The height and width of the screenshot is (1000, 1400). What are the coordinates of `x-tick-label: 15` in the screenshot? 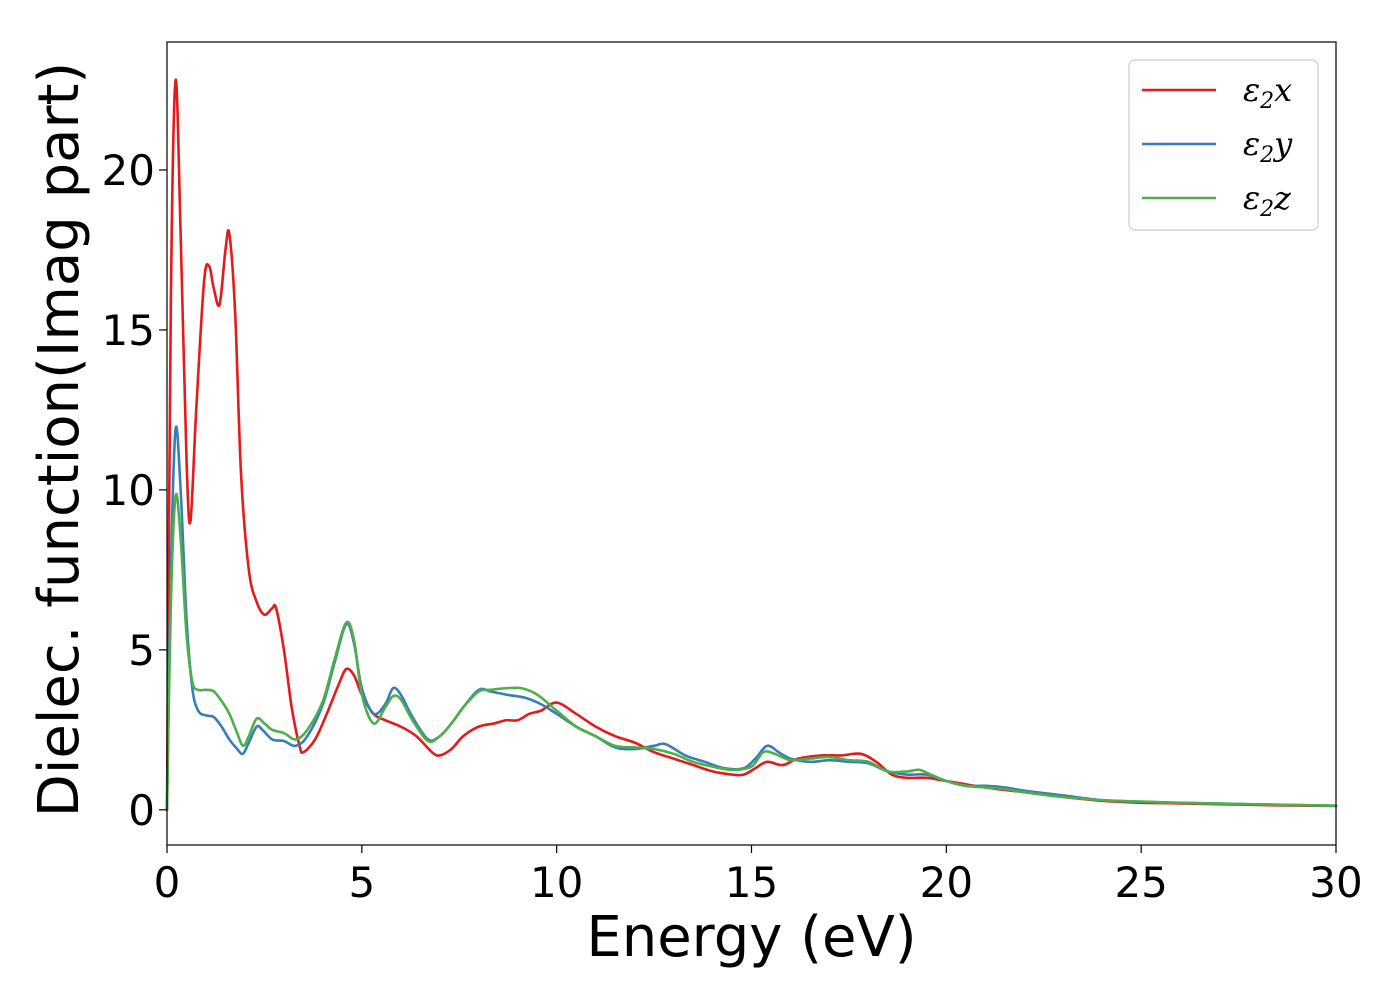 It's located at (751, 882).